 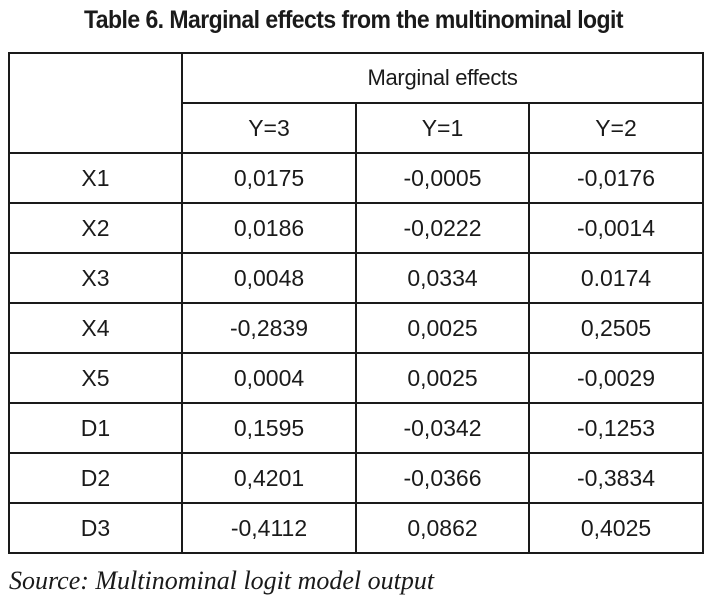 I want to click on table-cell: -0,0005, so click(x=442, y=178).